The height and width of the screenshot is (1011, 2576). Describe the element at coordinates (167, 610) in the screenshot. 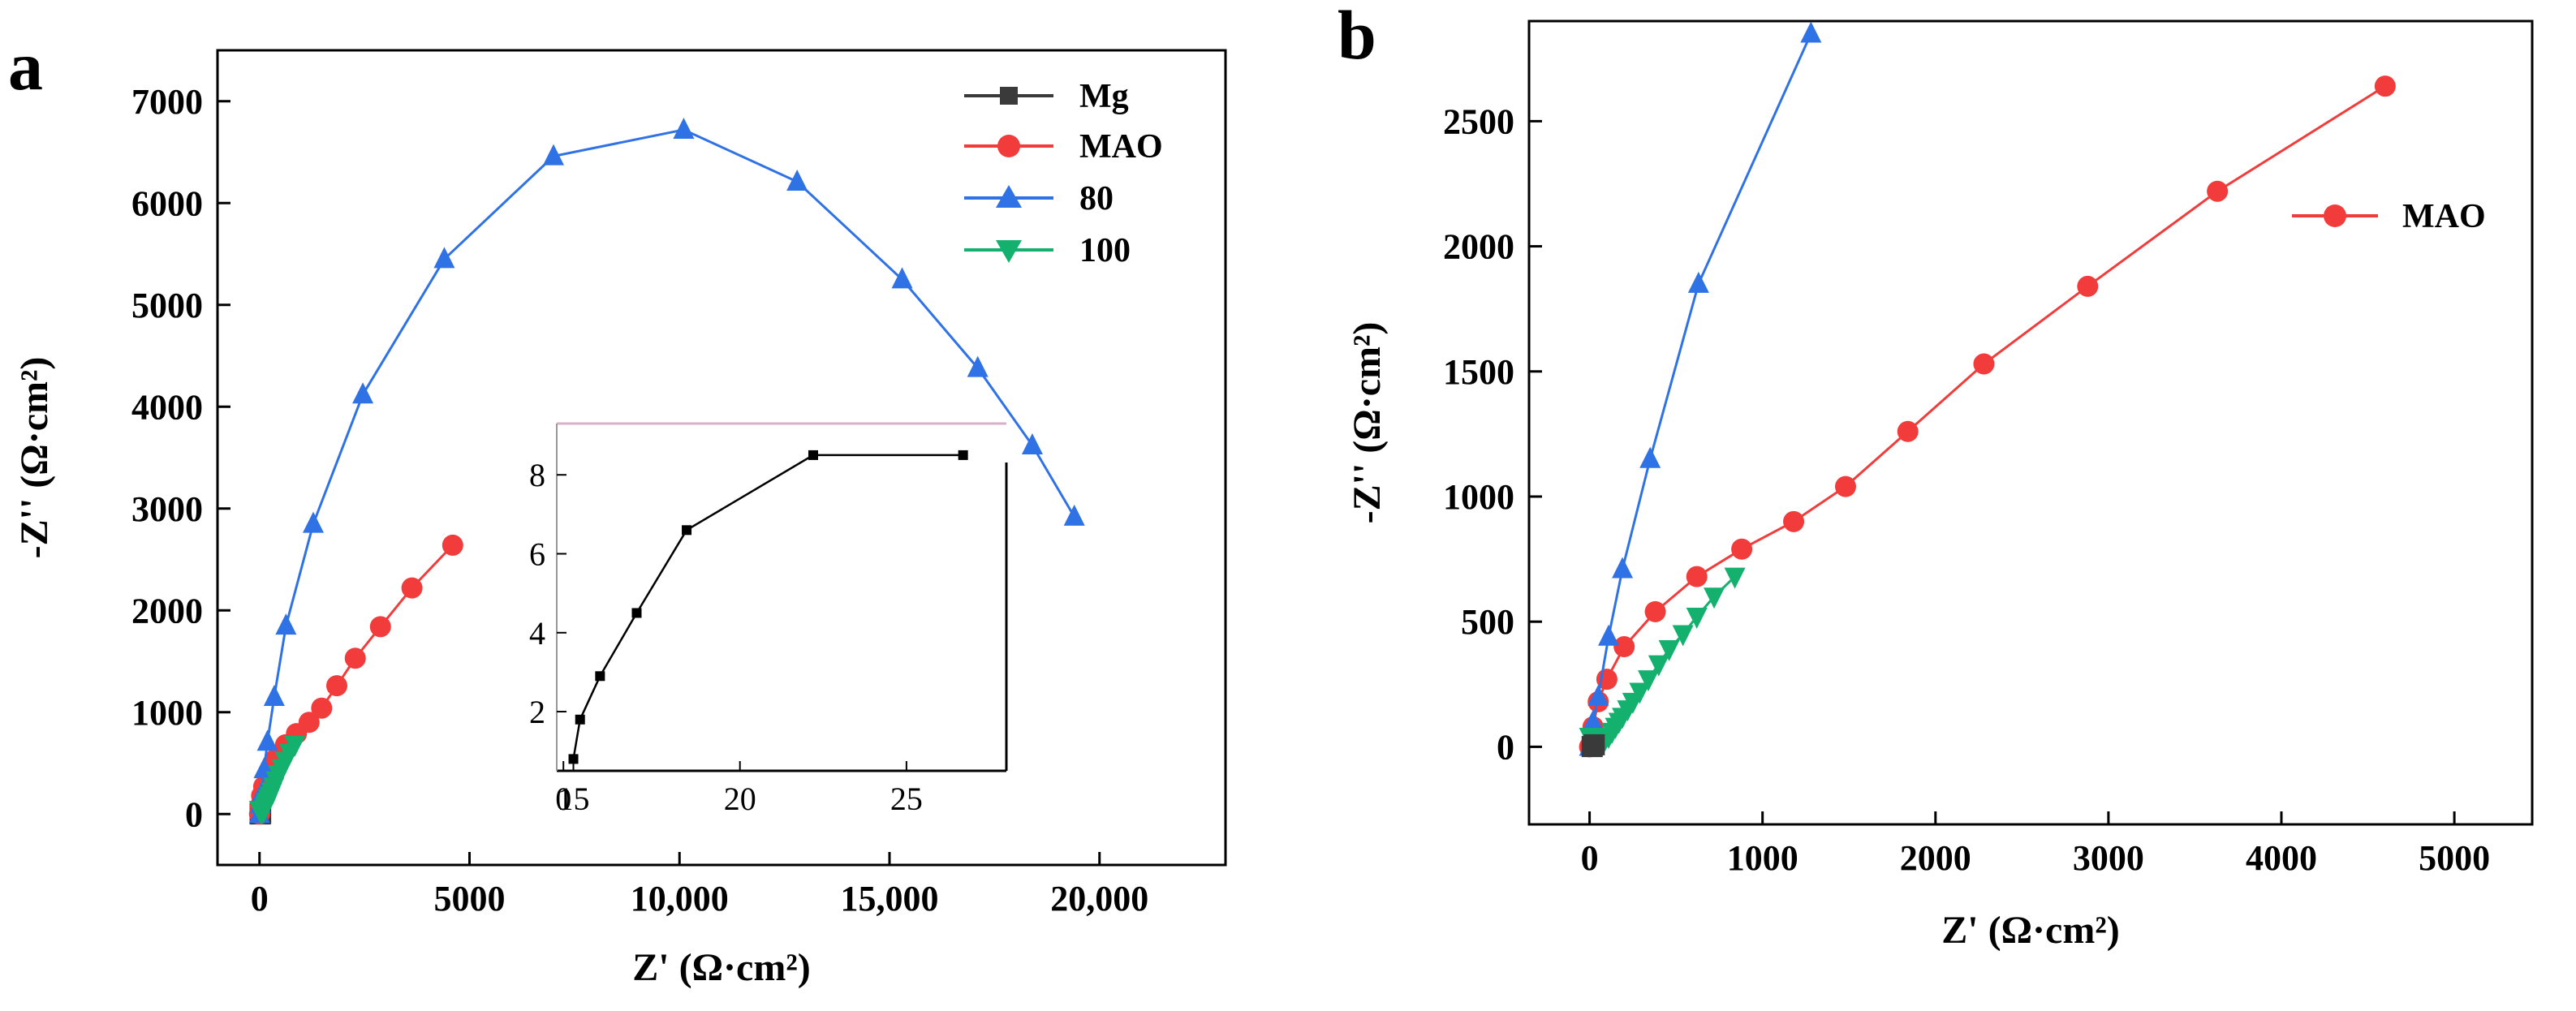

I see `y-tick-label-a-2: 2000` at that location.